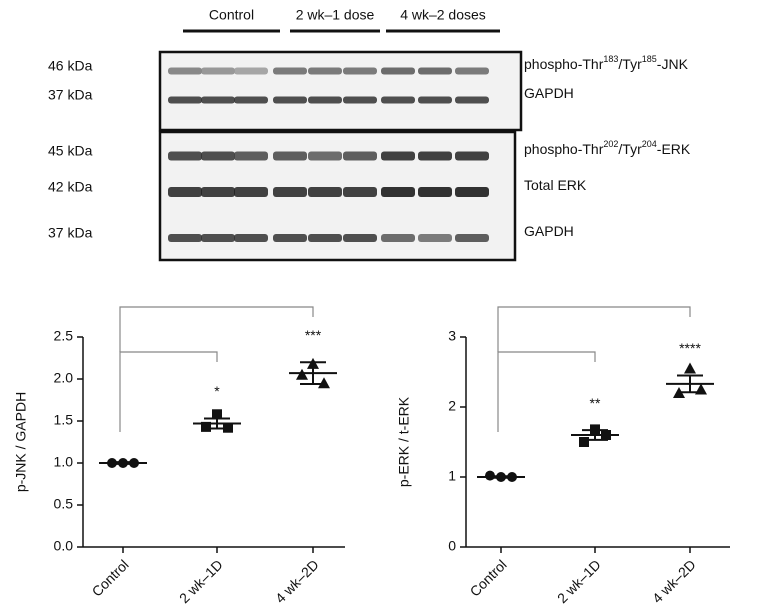 This screenshot has width=761, height=615. I want to click on y-tick-label: 1.5, so click(64, 420).